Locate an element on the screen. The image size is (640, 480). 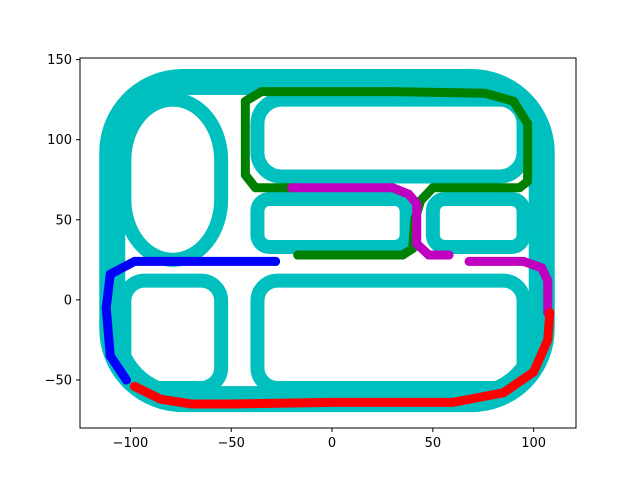
y-tick-label: 150 is located at coordinates (59, 60).